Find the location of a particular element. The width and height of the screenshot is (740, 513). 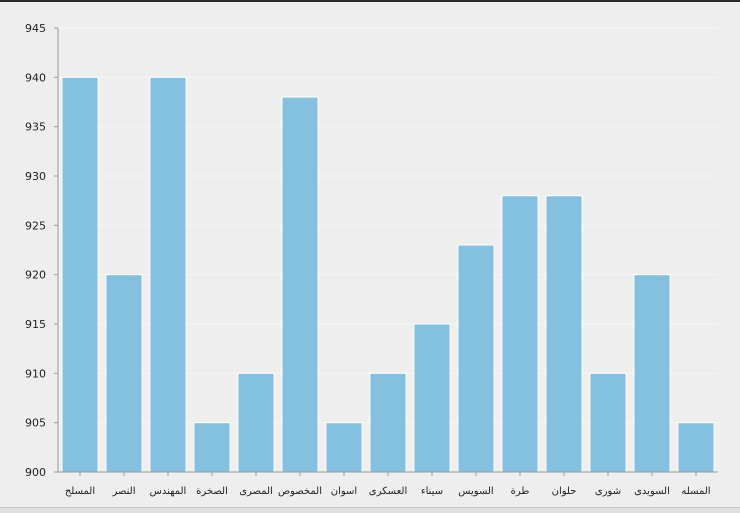

x-category-label-11: حلوان is located at coordinates (564, 491).